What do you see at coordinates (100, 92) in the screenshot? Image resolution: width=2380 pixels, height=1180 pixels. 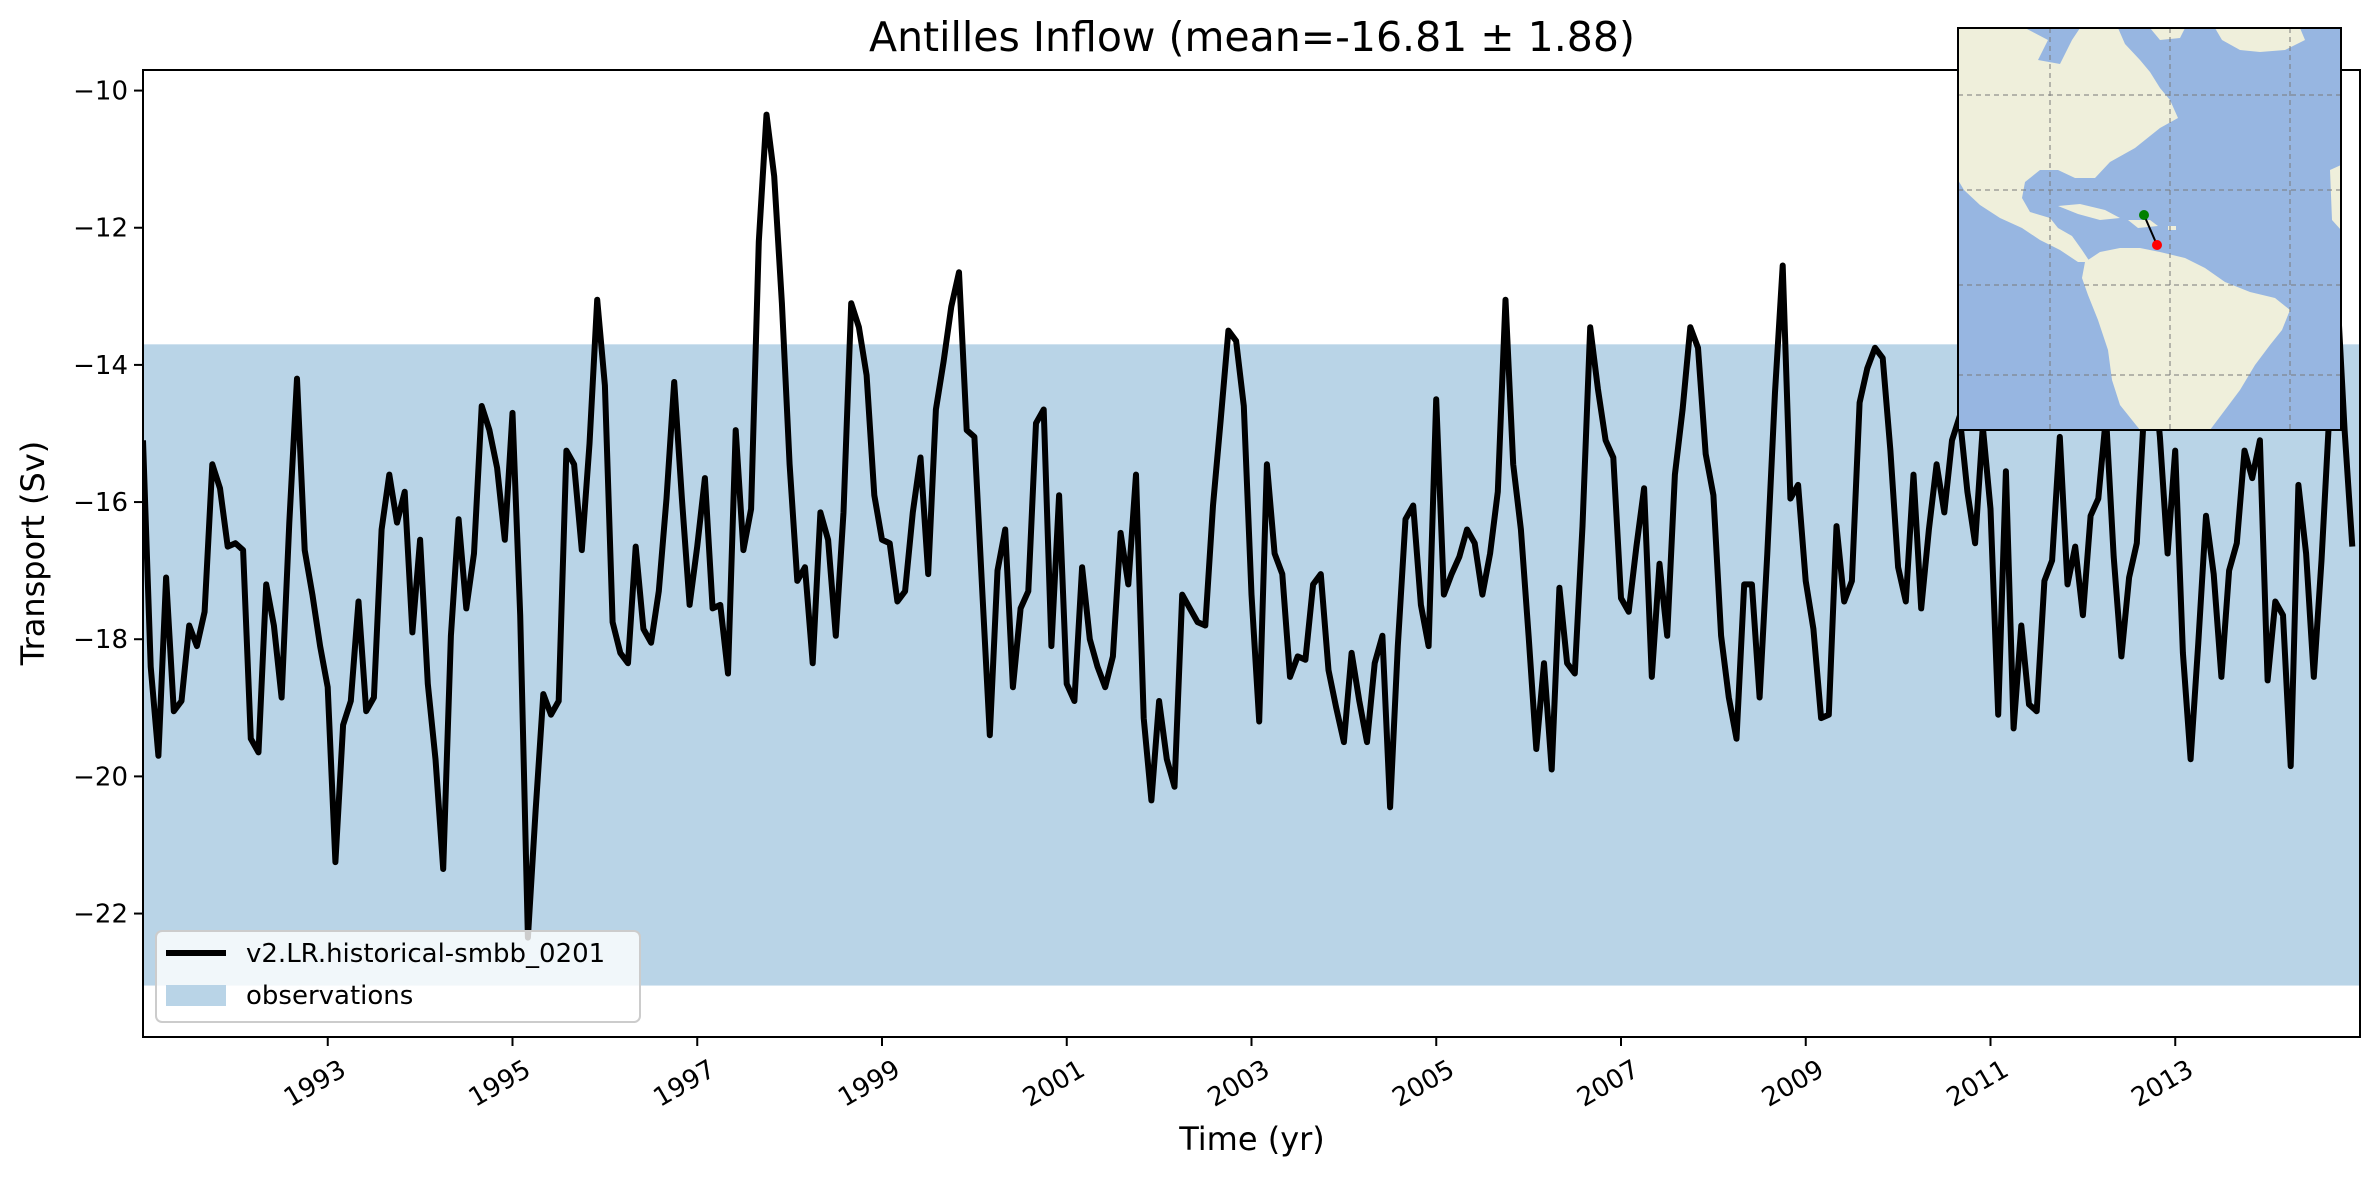 I see `y-tick-label: −10` at bounding box center [100, 92].